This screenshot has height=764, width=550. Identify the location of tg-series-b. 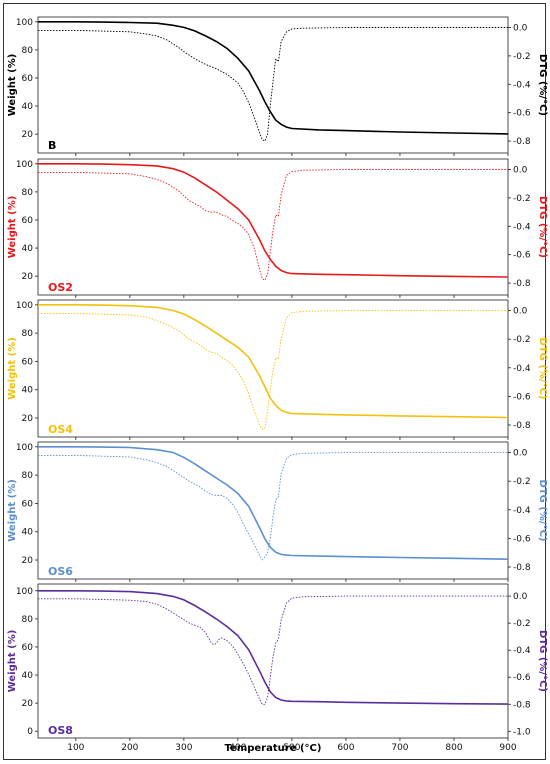
(273, 77).